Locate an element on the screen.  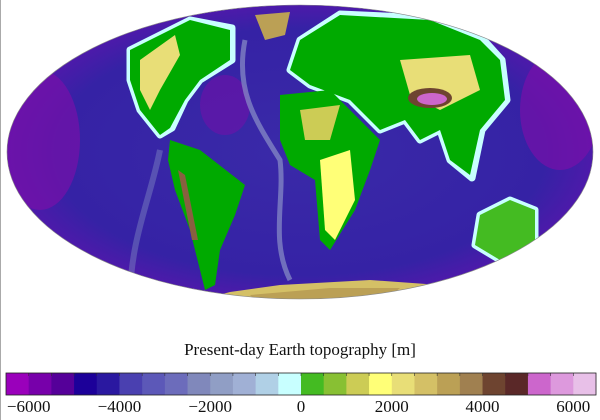
australia is located at coordinates (505, 230).